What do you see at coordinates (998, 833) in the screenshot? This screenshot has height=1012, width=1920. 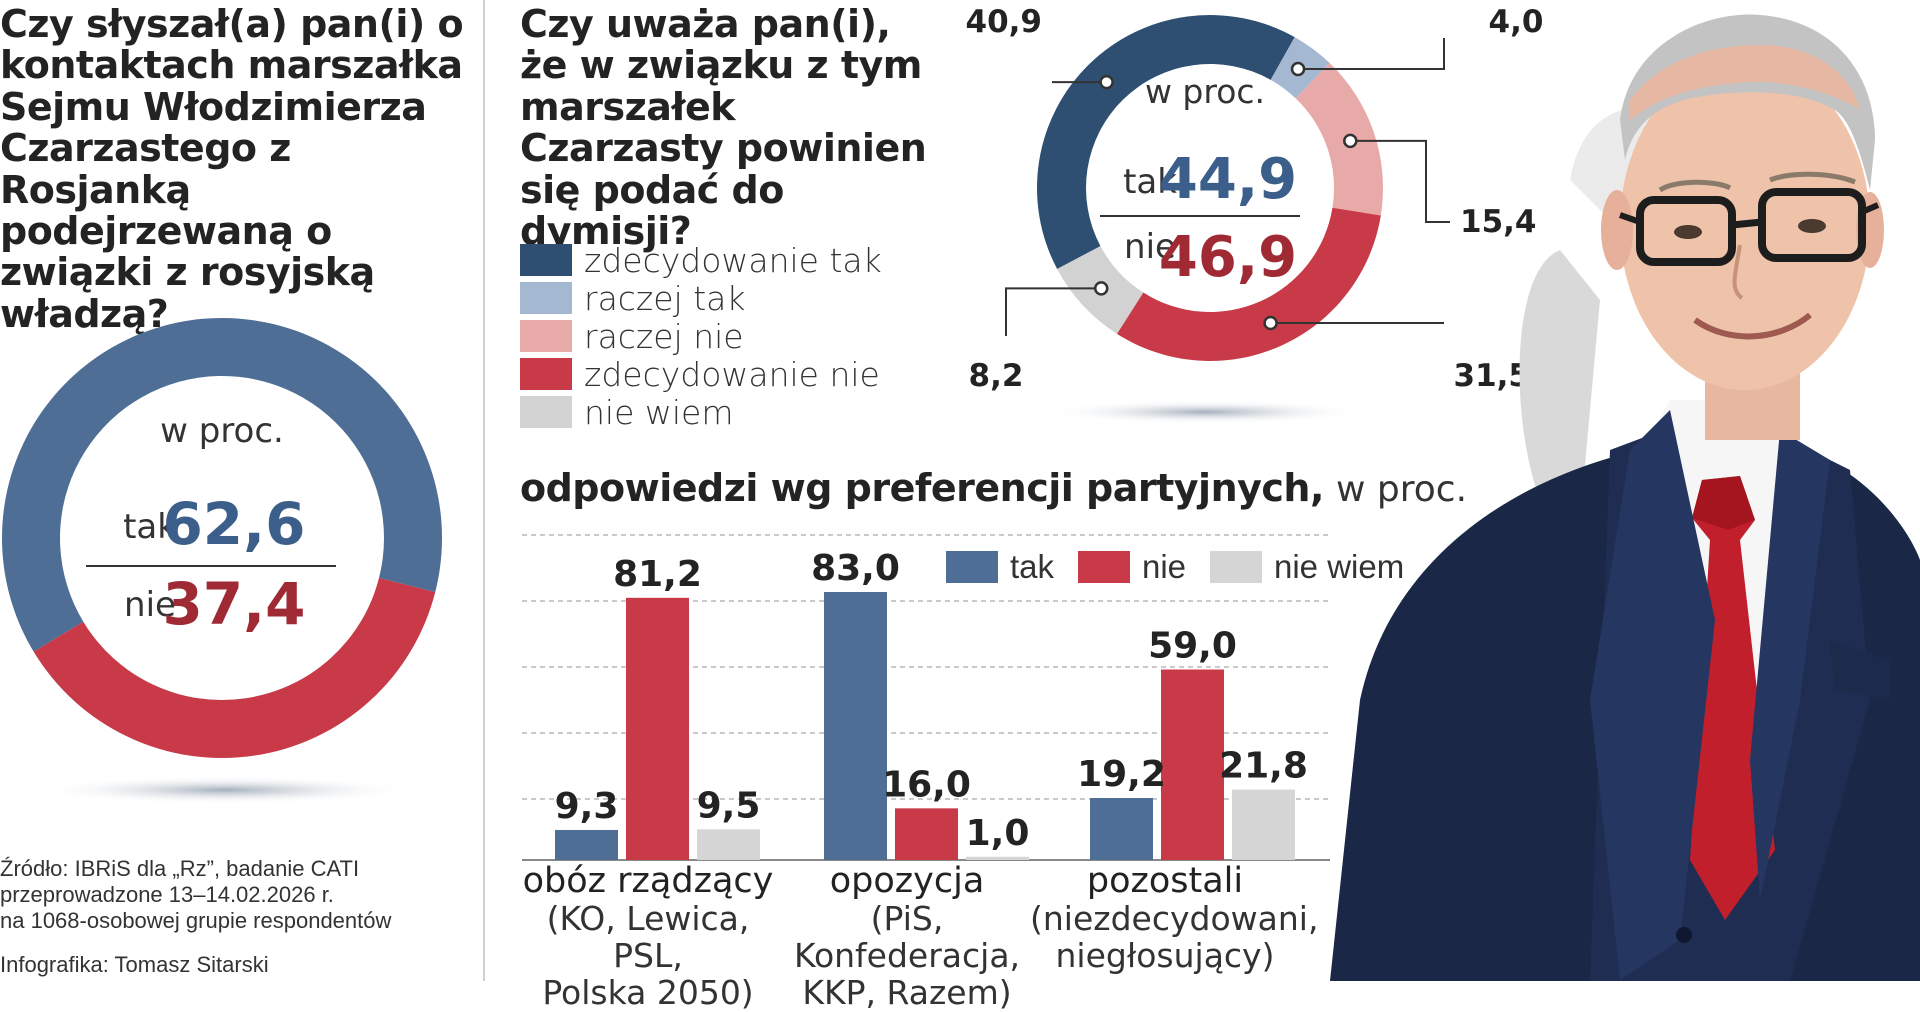 I see `bar-value-label: 1,0` at bounding box center [998, 833].